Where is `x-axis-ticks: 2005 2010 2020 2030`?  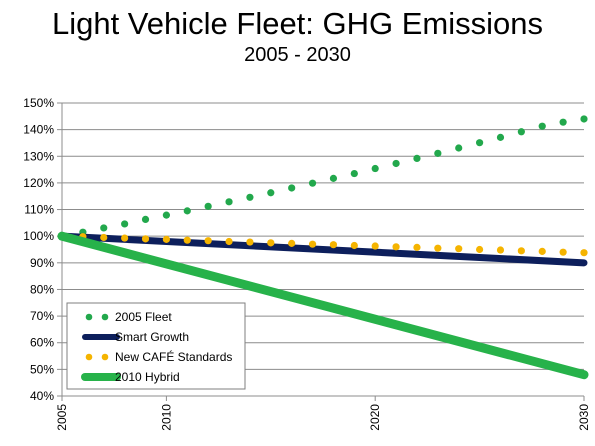 x-axis-ticks: 2005 2010 2020 2030 is located at coordinates (323, 413).